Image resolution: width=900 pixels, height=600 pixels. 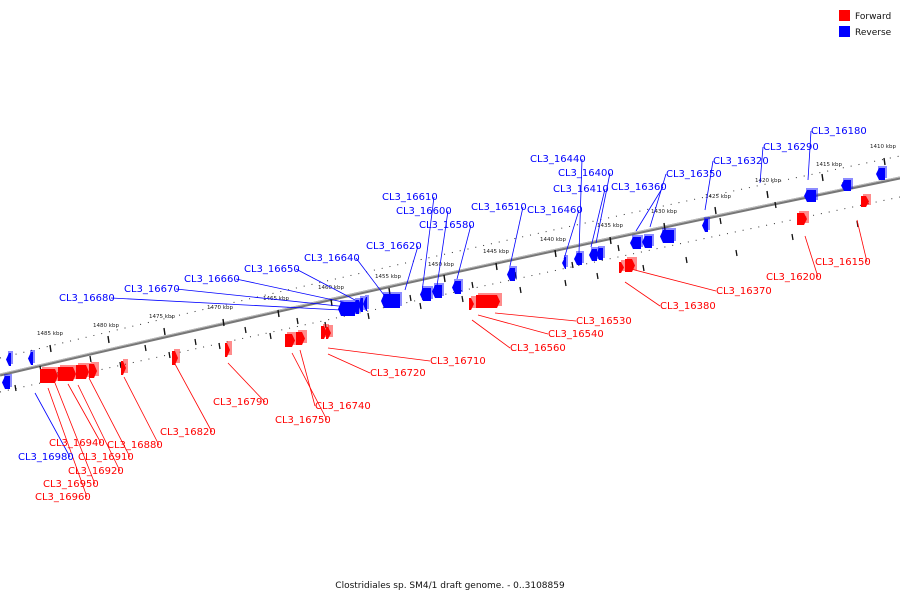 I want to click on gene-label-cl3-16920: CL3_16920, so click(x=96, y=471).